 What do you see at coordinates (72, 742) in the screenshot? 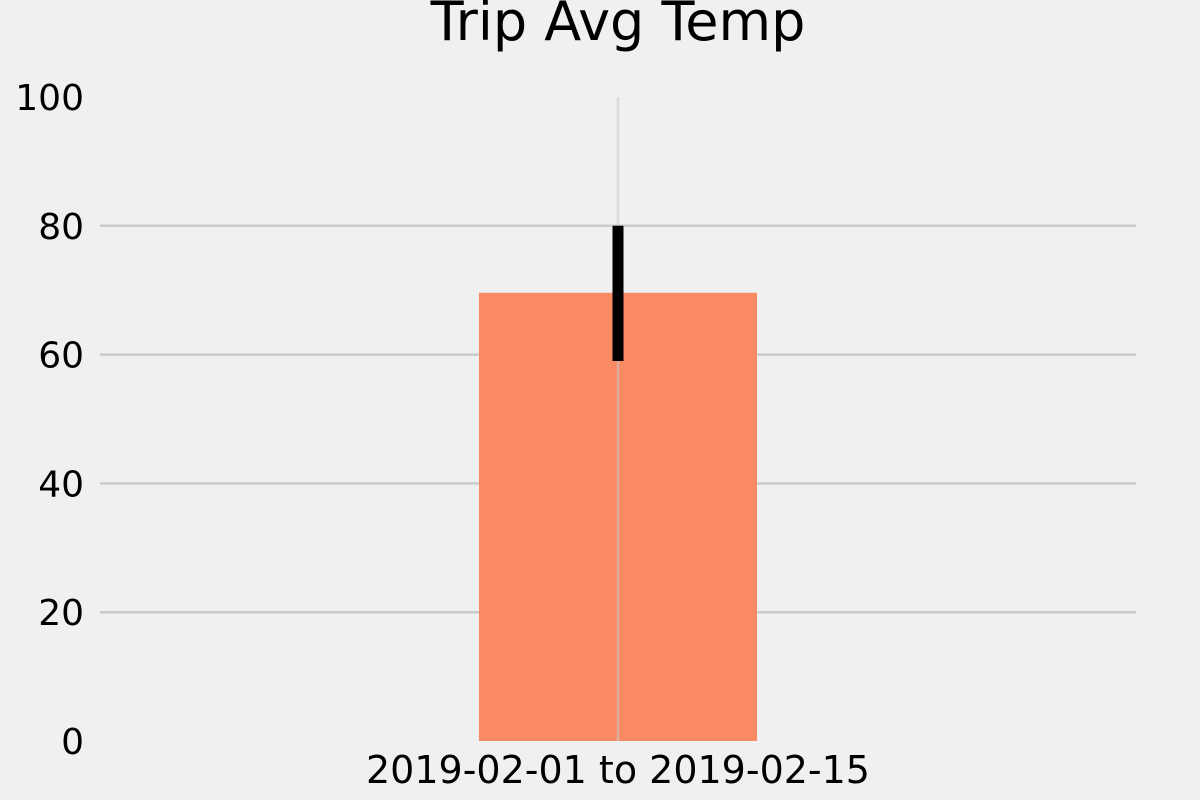
I see `y-tick-label-0: 0` at bounding box center [72, 742].